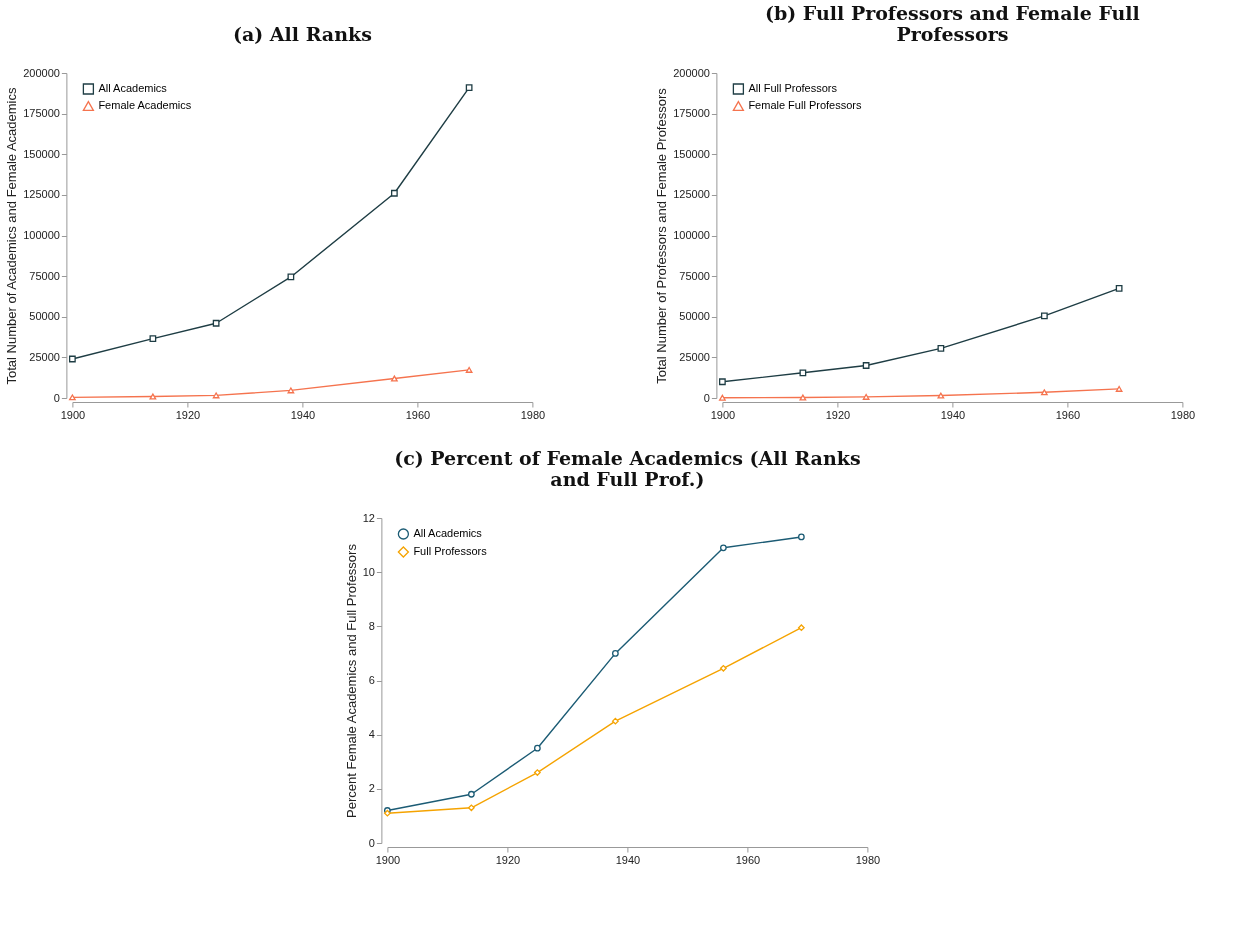 The width and height of the screenshot is (1243, 947). Describe the element at coordinates (662, 235) in the screenshot. I see `y-axis-title: Total Number of Professors and Female Professors` at that location.